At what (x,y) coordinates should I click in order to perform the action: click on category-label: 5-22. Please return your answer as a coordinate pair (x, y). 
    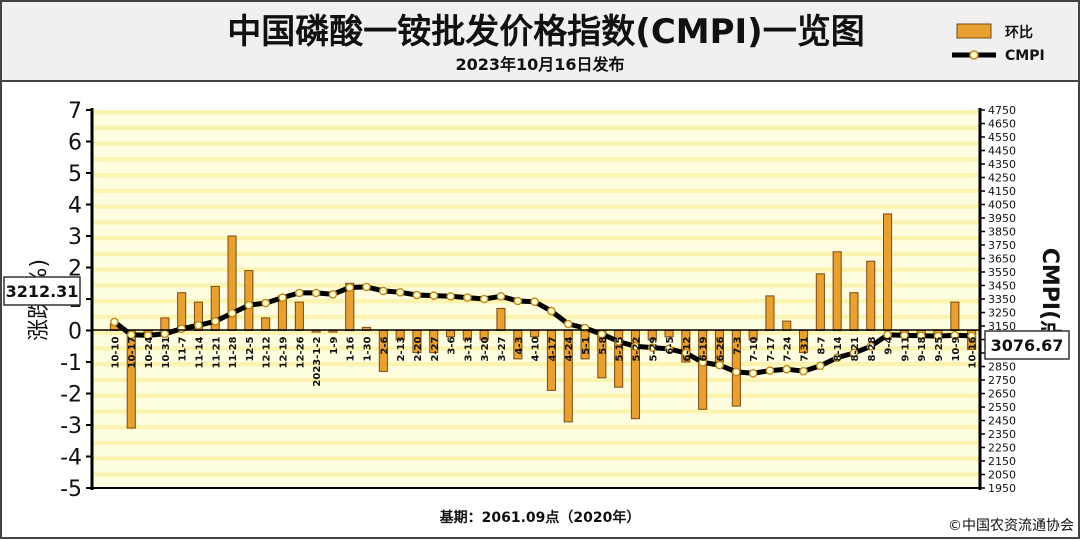
    Looking at the image, I should click on (636, 348).